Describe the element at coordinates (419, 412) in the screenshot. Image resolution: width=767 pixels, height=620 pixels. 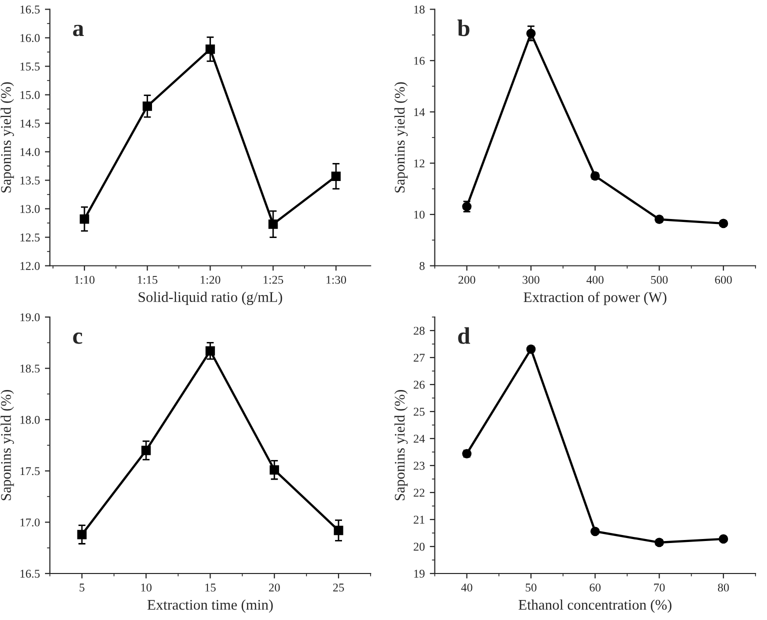
I see `y-tick-label: 25` at that location.